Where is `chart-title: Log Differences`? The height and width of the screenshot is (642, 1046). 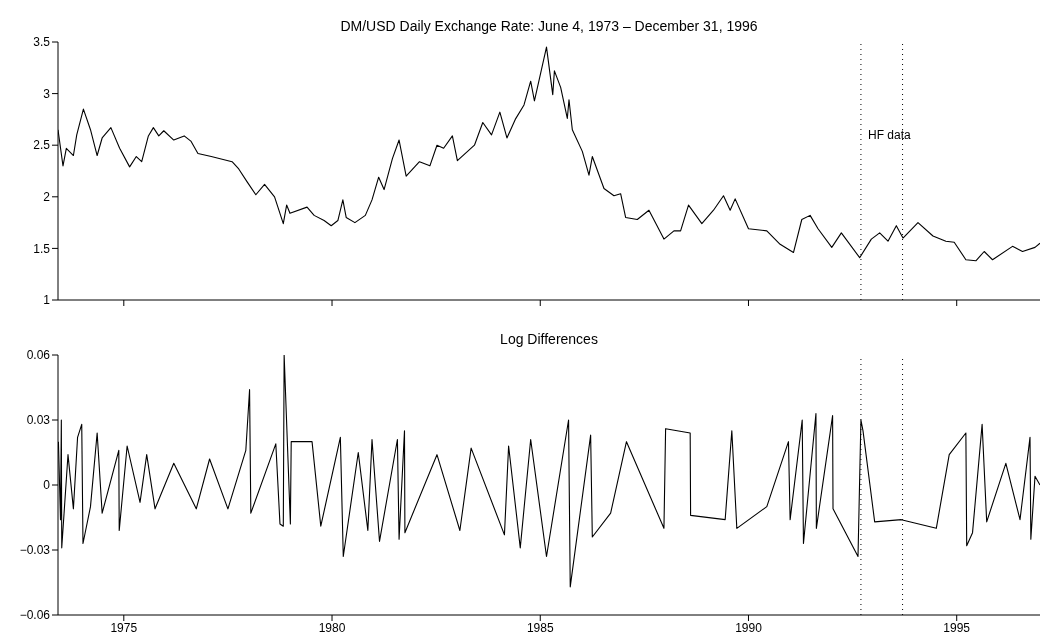
chart-title: Log Differences is located at coordinates (549, 339).